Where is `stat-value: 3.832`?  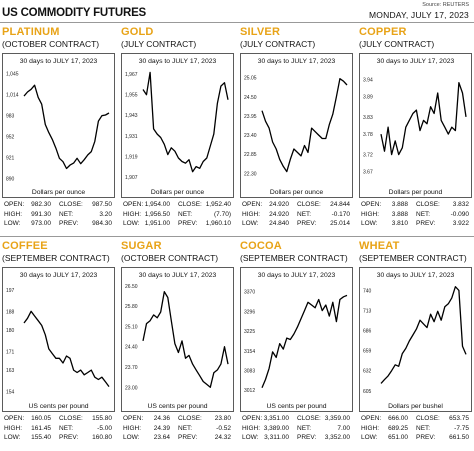
stat-value: 3.832 is located at coordinates (460, 204).